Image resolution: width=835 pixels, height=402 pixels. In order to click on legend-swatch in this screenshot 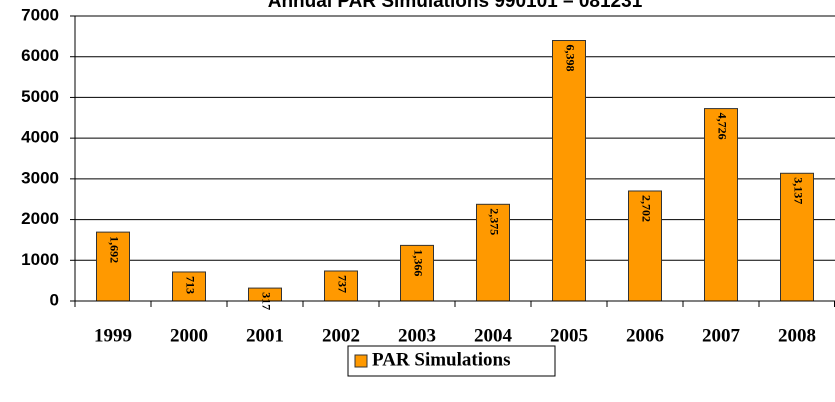, I will do `click(361, 361)`.